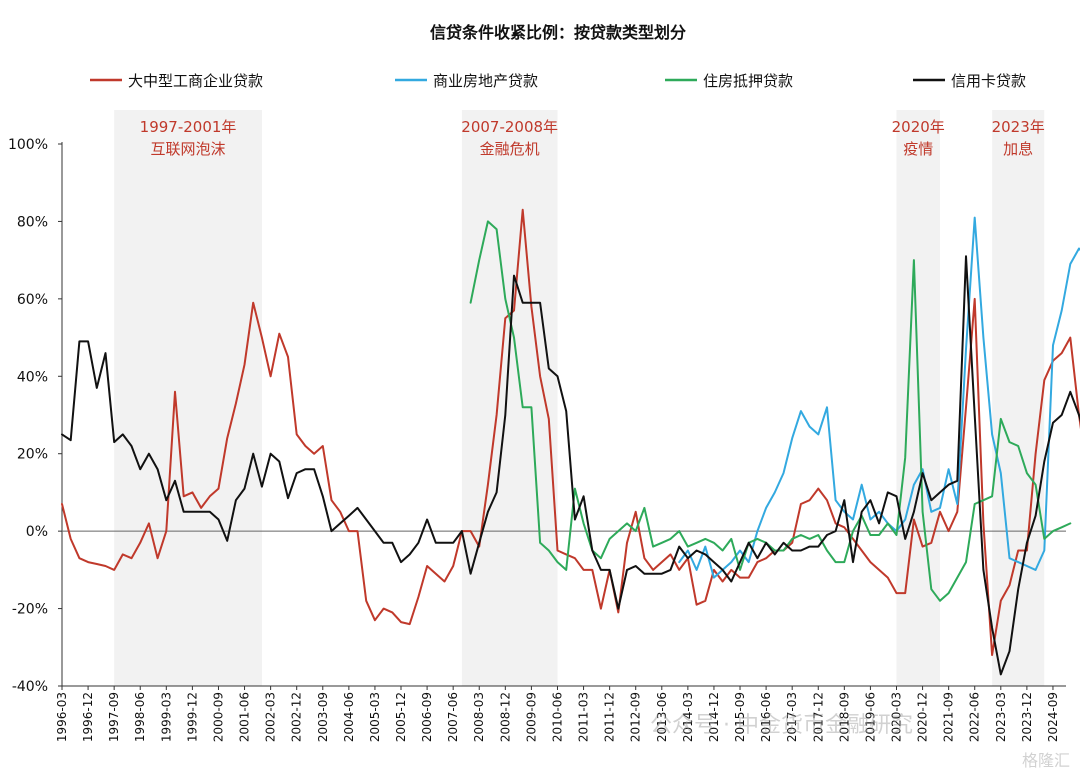 Image resolution: width=1080 pixels, height=773 pixels. I want to click on x-tick-label: 1997-09, so click(114, 717).